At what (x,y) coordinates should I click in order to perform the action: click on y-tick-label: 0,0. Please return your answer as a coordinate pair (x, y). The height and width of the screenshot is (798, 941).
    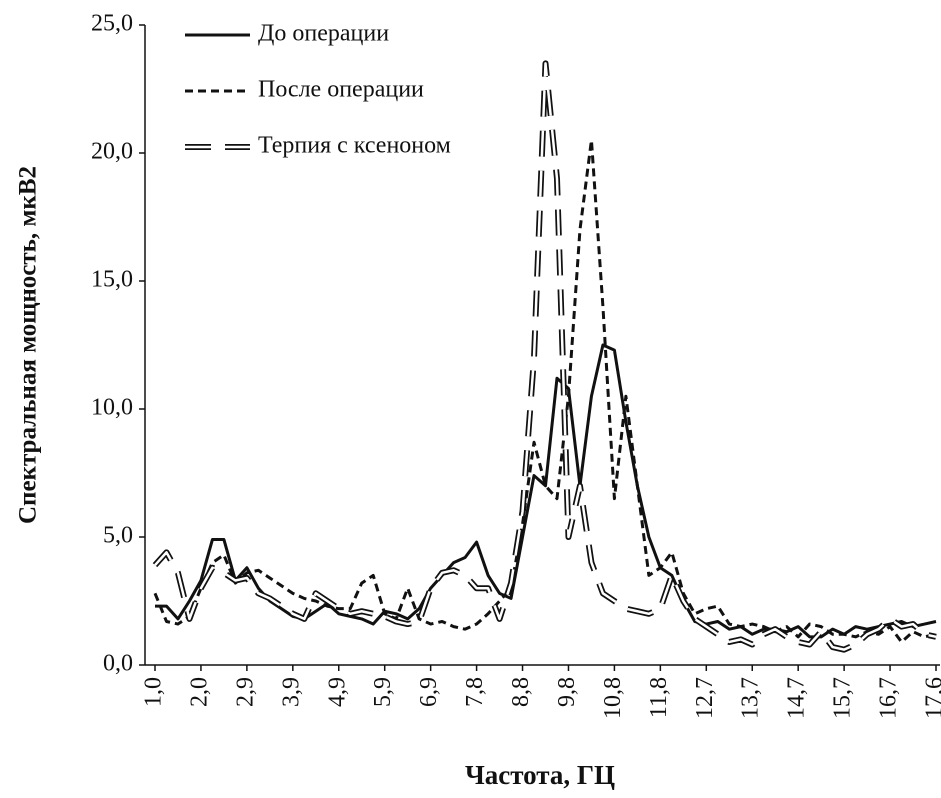
    Looking at the image, I should click on (118, 664).